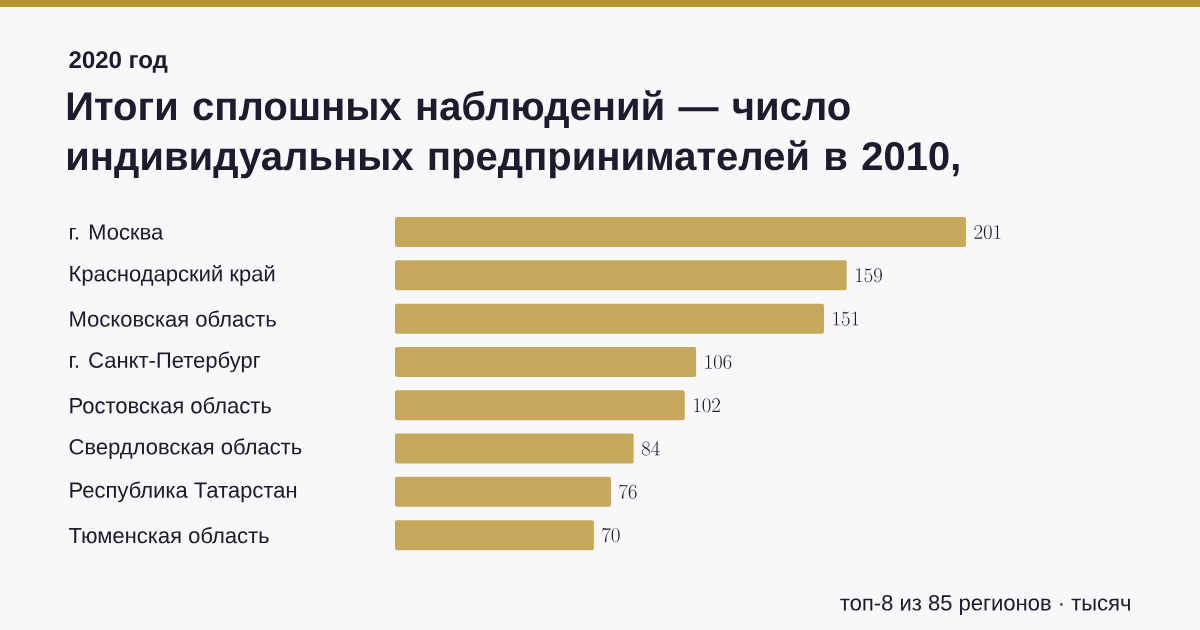 The width and height of the screenshot is (1200, 630). I want to click on y-tick-label: Республика Татарстан, so click(183, 492).